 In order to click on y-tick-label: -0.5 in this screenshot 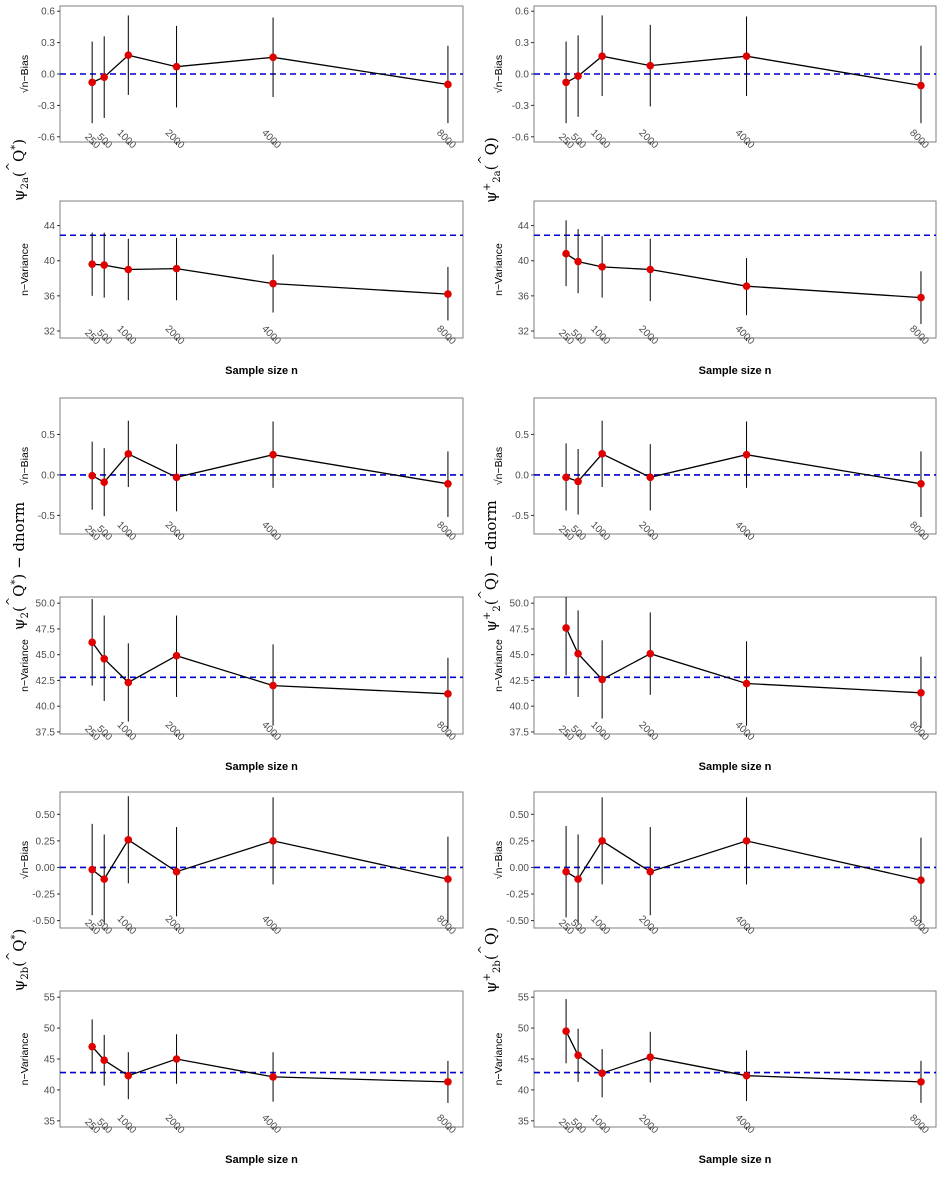, I will do `click(521, 516)`.